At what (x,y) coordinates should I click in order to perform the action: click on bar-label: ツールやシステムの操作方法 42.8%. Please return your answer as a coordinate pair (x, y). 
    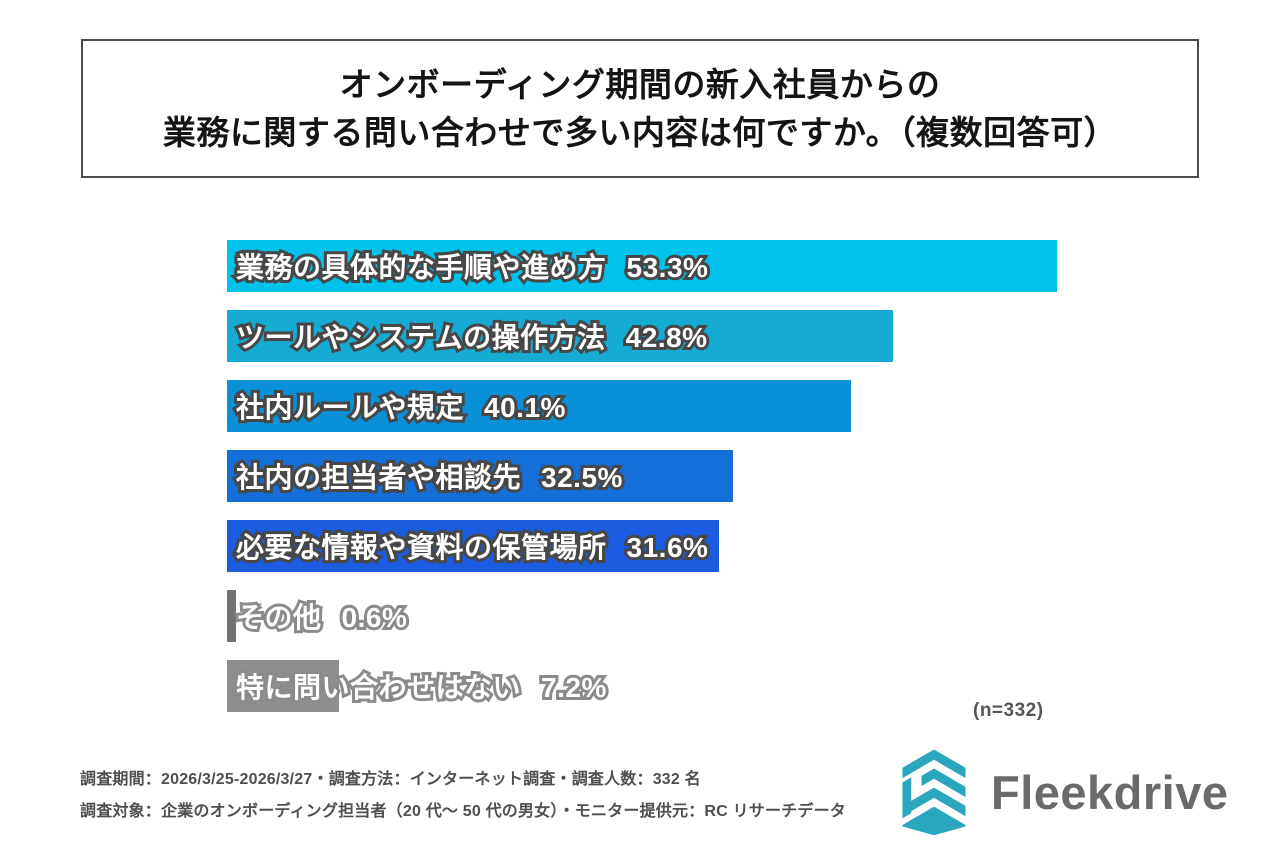
    Looking at the image, I should click on (471, 336).